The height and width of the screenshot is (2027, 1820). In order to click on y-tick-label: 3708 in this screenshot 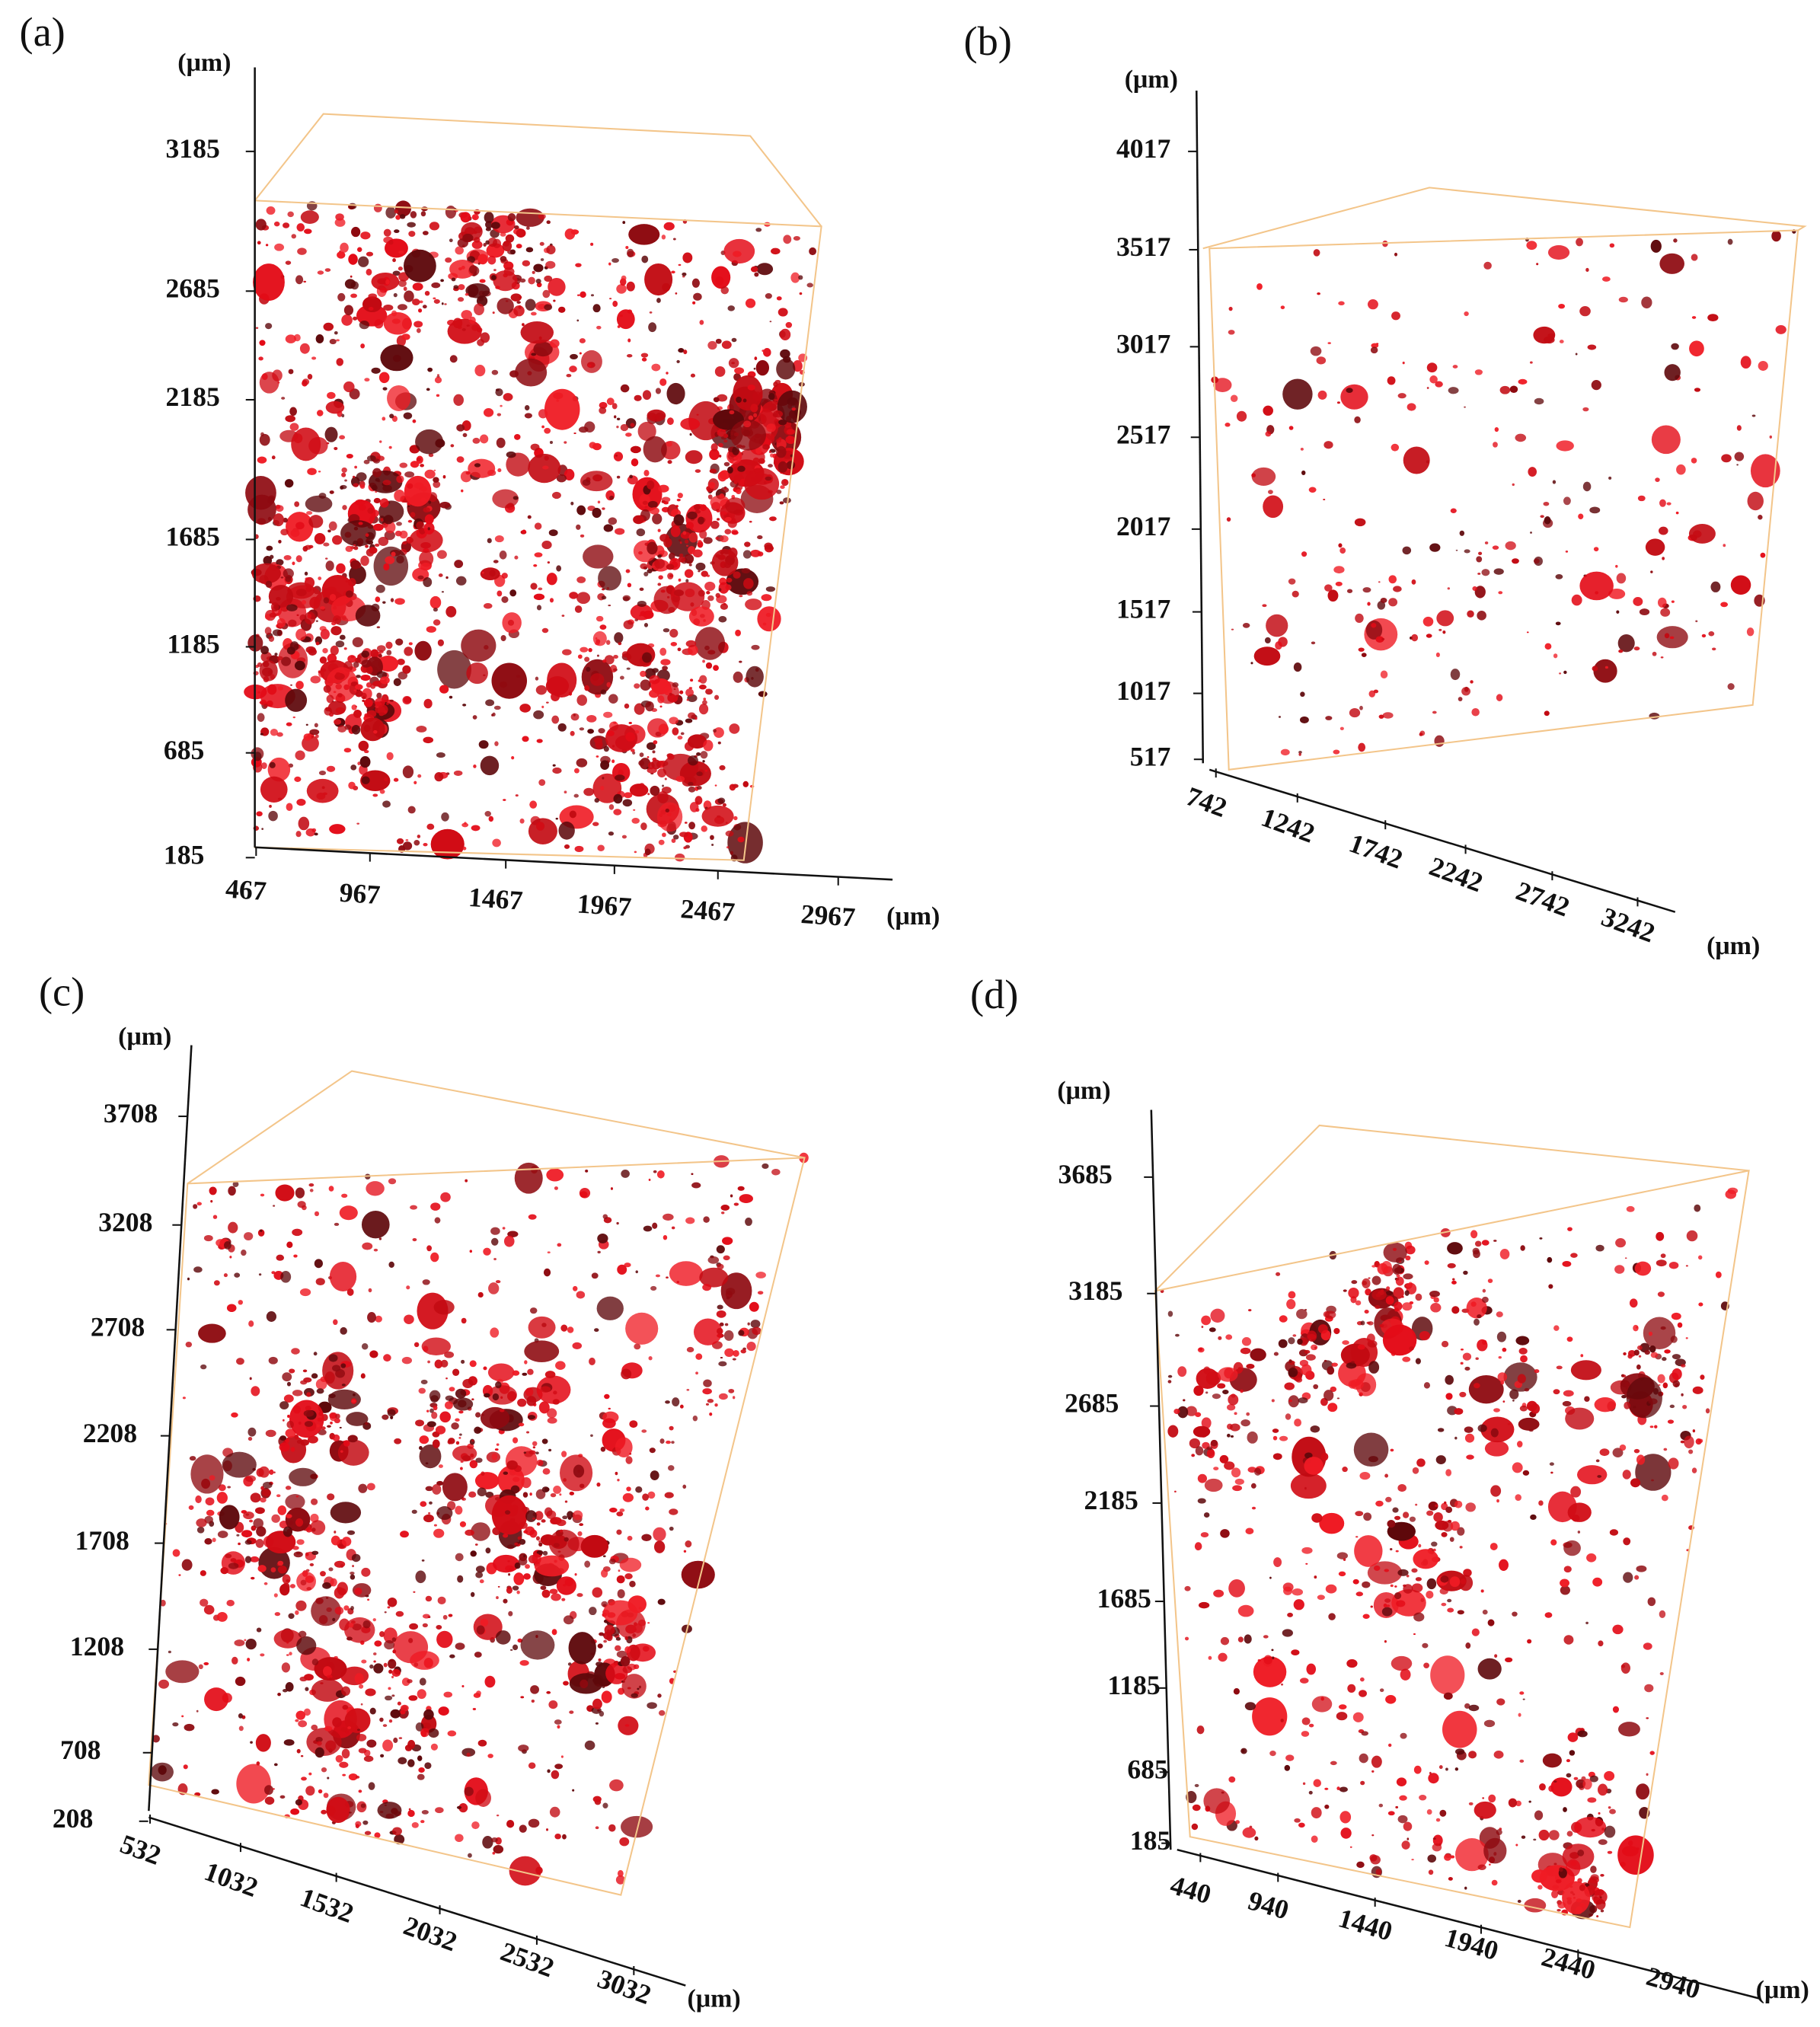, I will do `click(131, 1113)`.